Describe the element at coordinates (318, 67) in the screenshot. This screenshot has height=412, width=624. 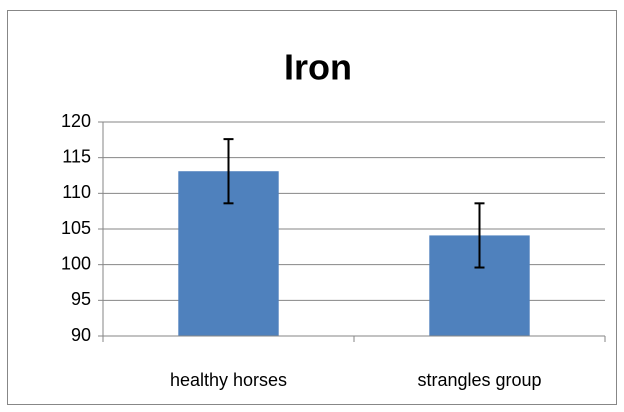
I see `chart-title: Iron` at that location.